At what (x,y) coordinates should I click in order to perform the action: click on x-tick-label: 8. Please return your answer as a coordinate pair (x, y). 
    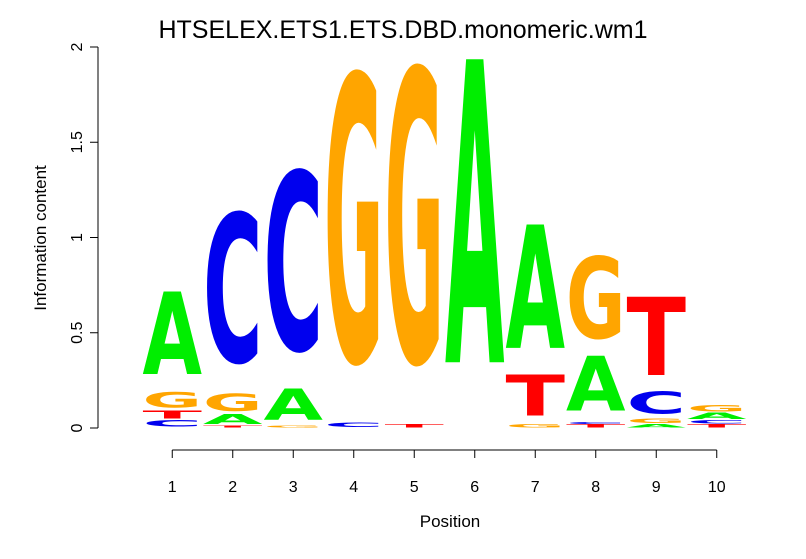
    Looking at the image, I should click on (595, 487).